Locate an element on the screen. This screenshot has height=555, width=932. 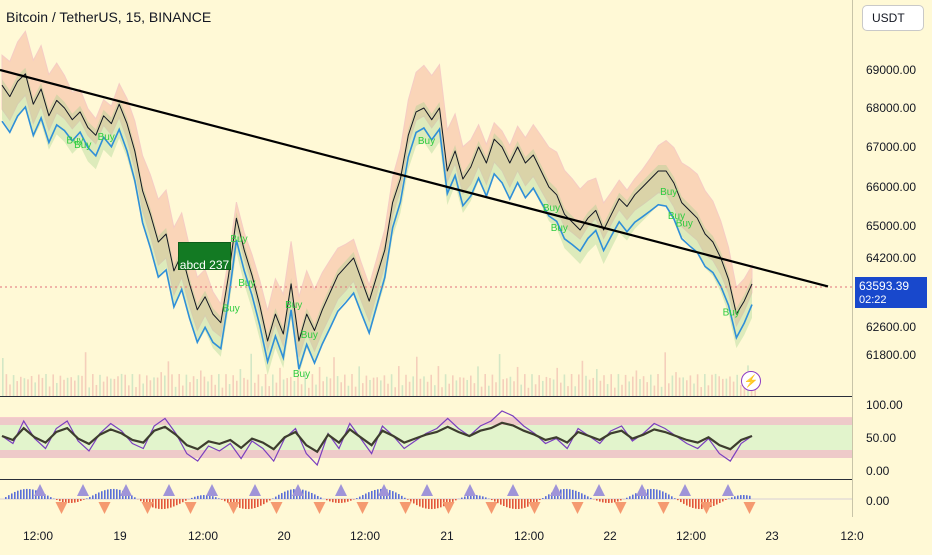
currency-button: USDT is located at coordinates (893, 18).